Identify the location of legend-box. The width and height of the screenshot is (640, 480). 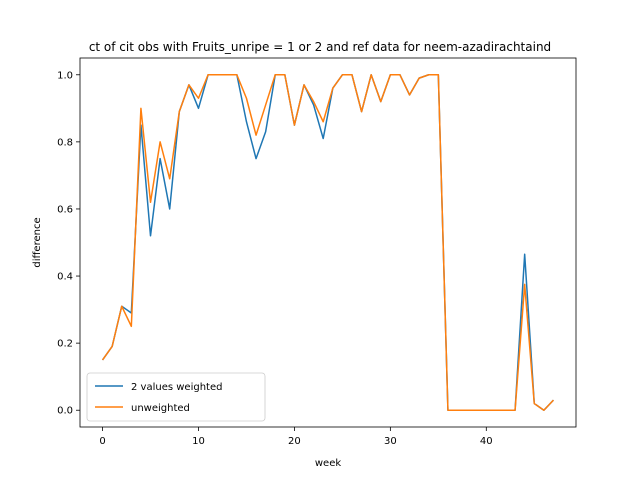
(176, 397).